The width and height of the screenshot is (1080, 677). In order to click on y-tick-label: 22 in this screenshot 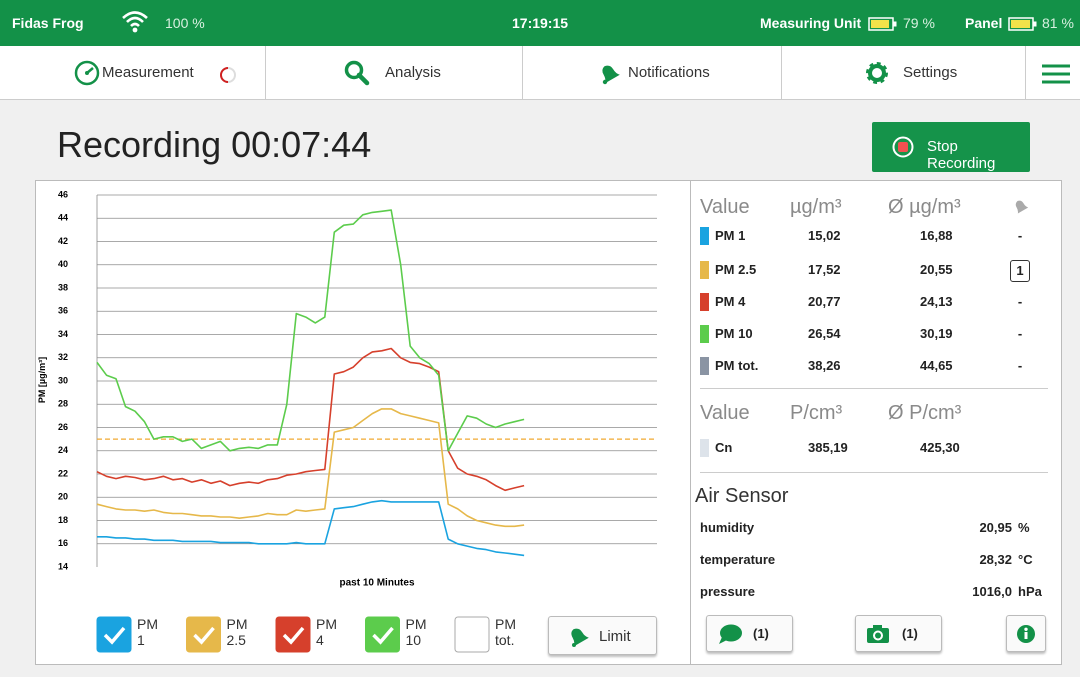, I will do `click(63, 473)`.